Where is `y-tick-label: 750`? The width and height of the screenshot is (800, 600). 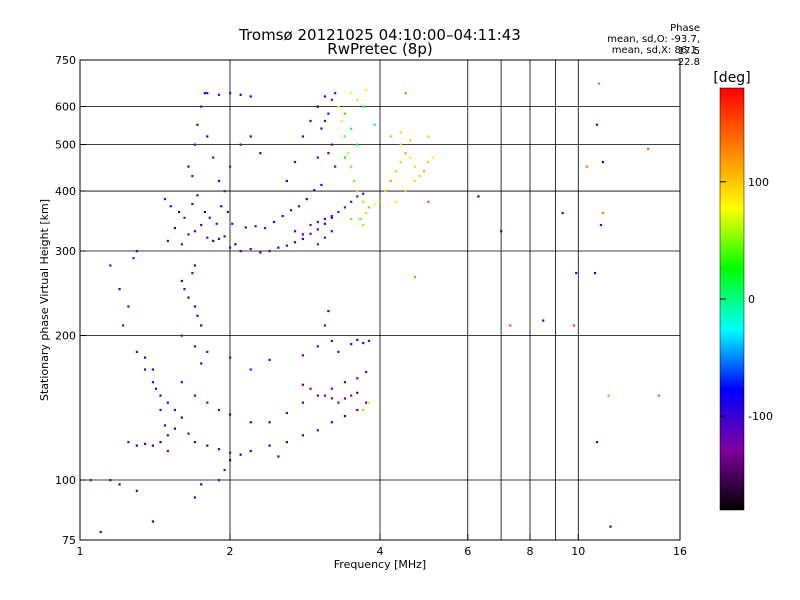 y-tick-label: 750 is located at coordinates (65, 60).